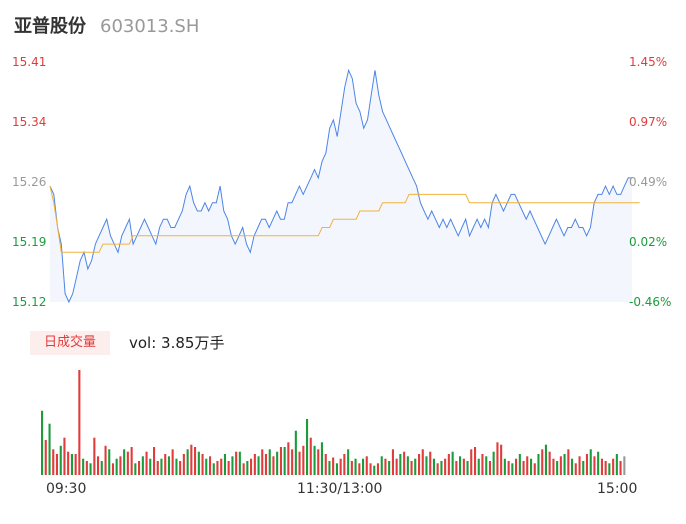  Describe the element at coordinates (29, 302) in the screenshot. I see `price-tick-label: 15.12` at that location.